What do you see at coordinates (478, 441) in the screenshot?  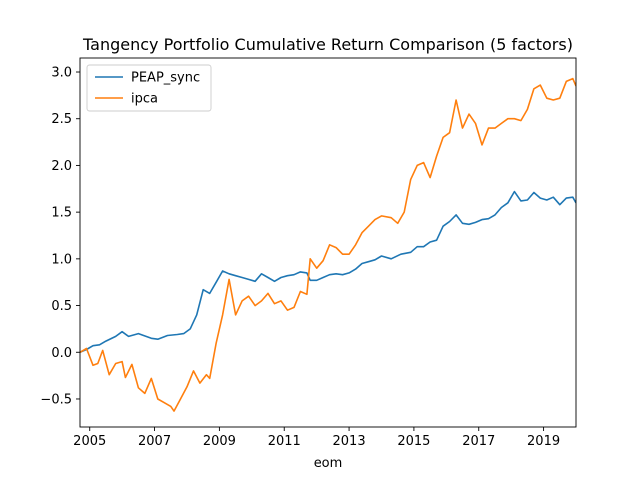 I see `x-tick-label: 2017` at bounding box center [478, 441].